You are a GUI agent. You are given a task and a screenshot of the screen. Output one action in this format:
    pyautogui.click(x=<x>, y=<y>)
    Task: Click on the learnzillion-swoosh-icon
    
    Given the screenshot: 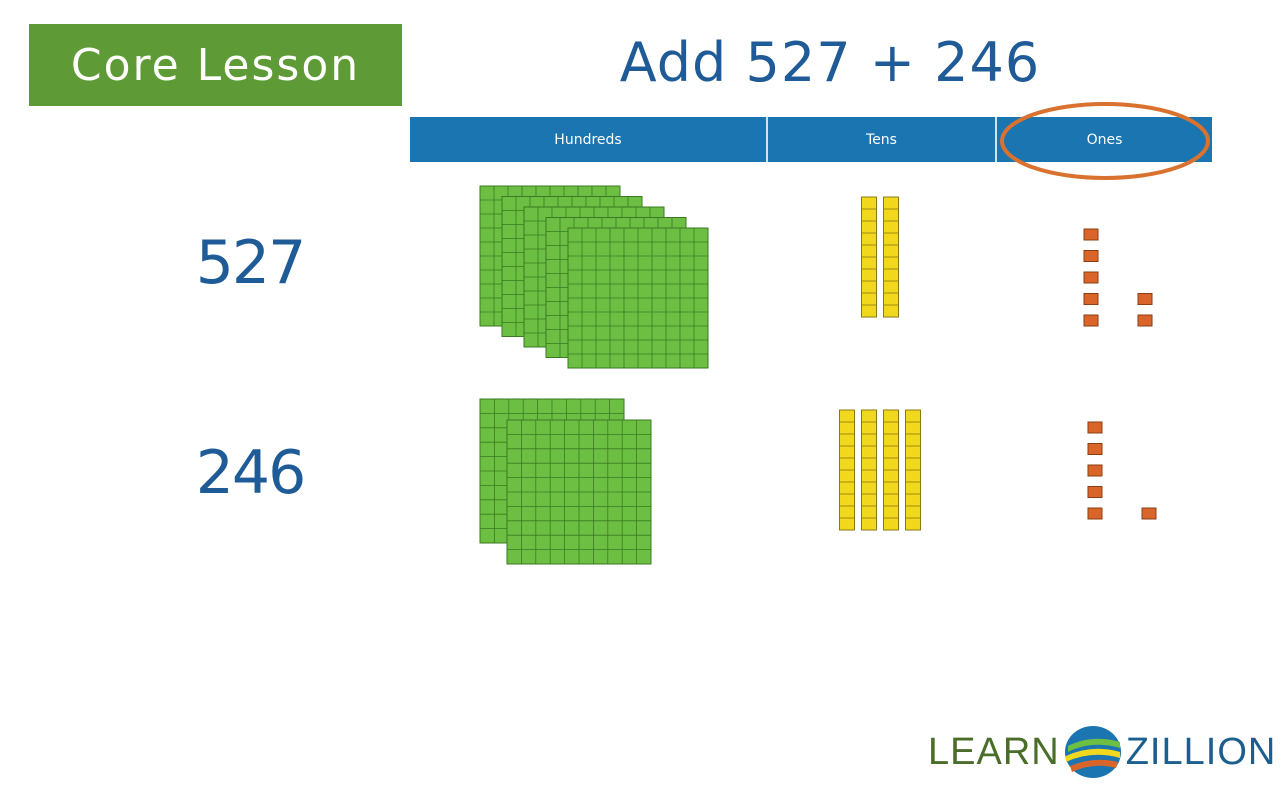 What is the action you would take?
    pyautogui.click(x=1092, y=752)
    